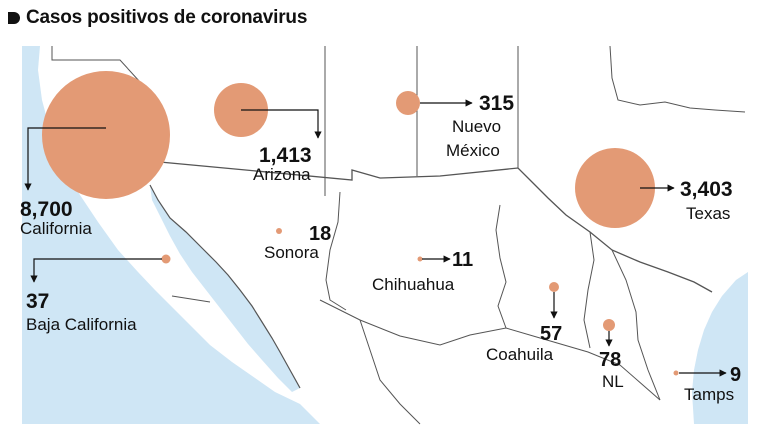 This screenshot has width=768, height=432. What do you see at coordinates (706, 189) in the screenshot?
I see `value-texas: 3,403` at bounding box center [706, 189].